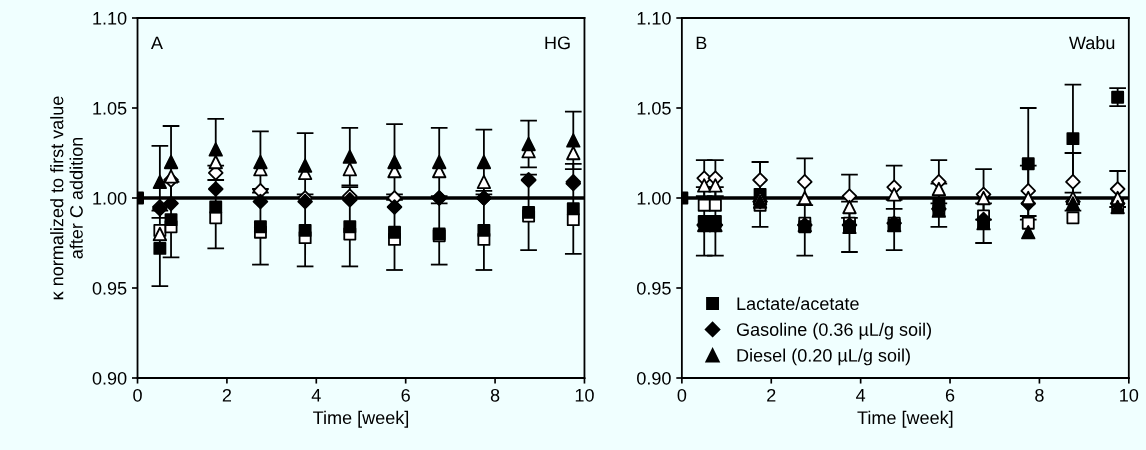  What do you see at coordinates (823, 357) in the screenshot?
I see `legend-label: Diesel (0.20 µL/g soil)` at bounding box center [823, 357].